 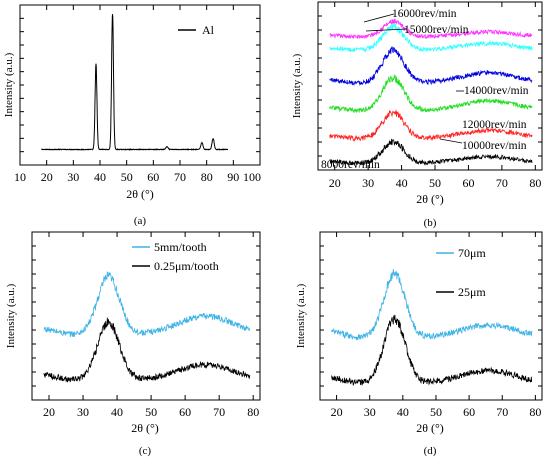 I want to click on panel-d-xtick-label: 50, so click(x=436, y=412).